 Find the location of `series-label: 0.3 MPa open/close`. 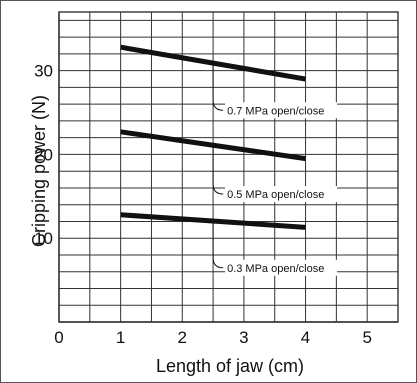

series-label: 0.3 MPa open/close is located at coordinates (275, 269).